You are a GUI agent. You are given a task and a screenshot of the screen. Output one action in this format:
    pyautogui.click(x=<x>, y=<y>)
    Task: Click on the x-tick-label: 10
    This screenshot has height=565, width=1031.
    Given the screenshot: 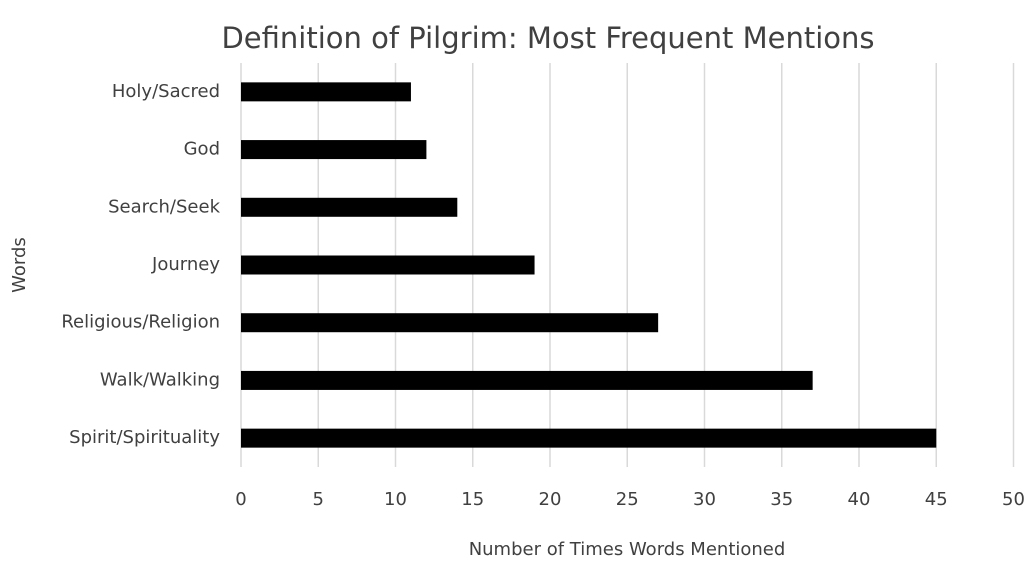 What is the action you would take?
    pyautogui.click(x=395, y=499)
    